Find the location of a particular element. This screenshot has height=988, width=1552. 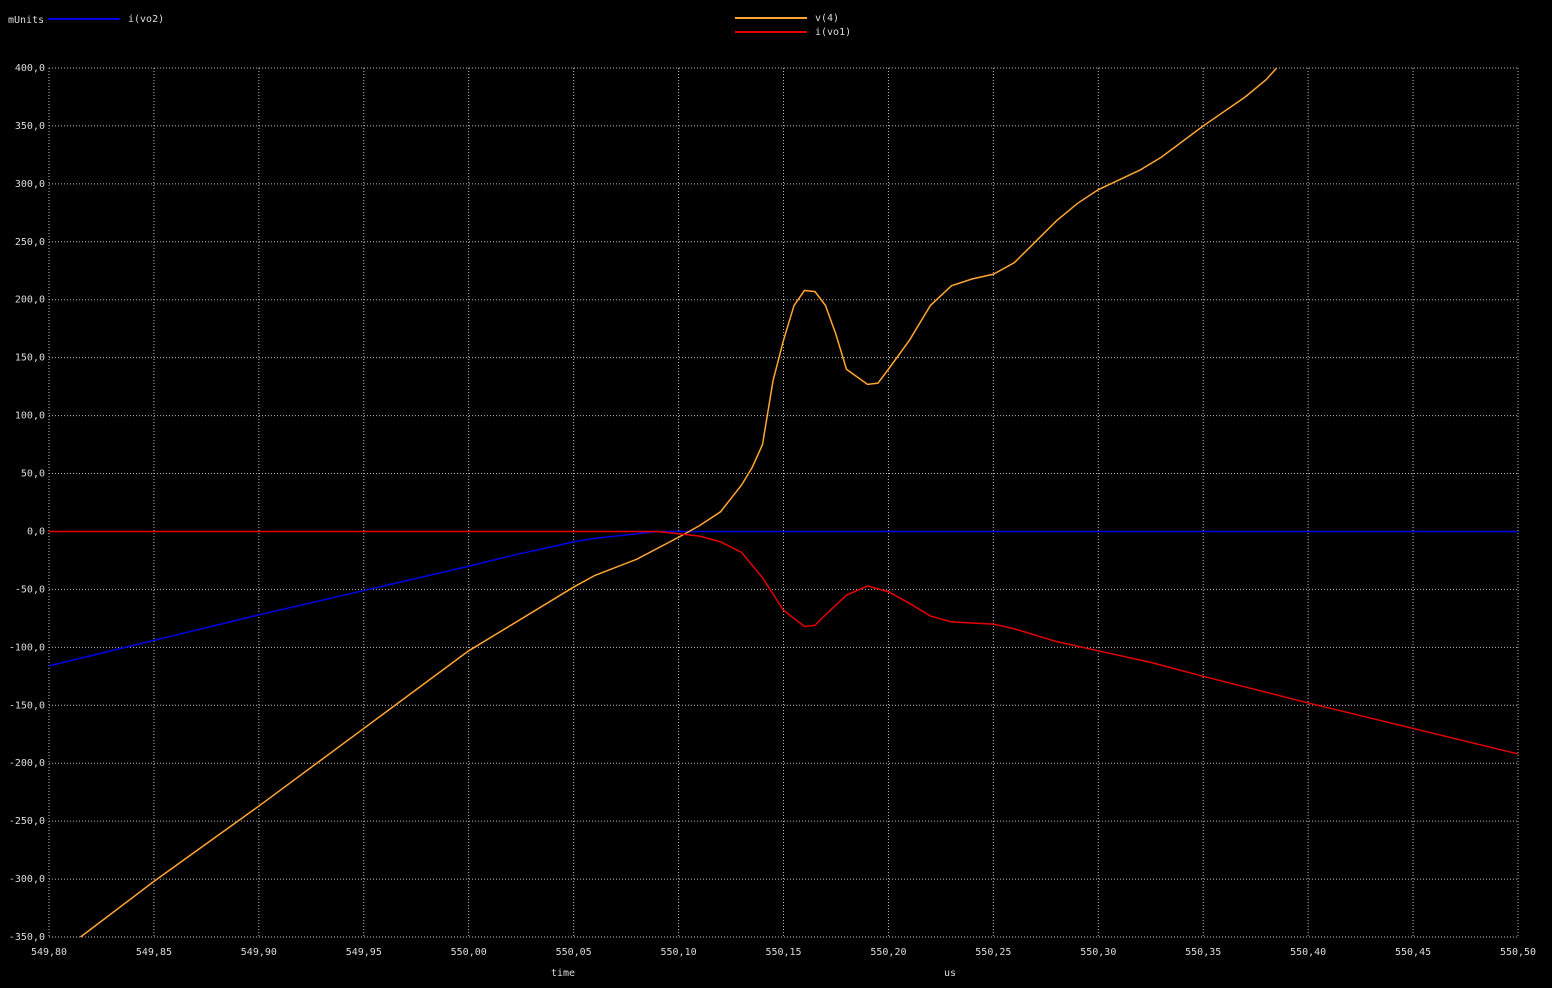

y-tick-label: -250,0 is located at coordinates (27, 821).